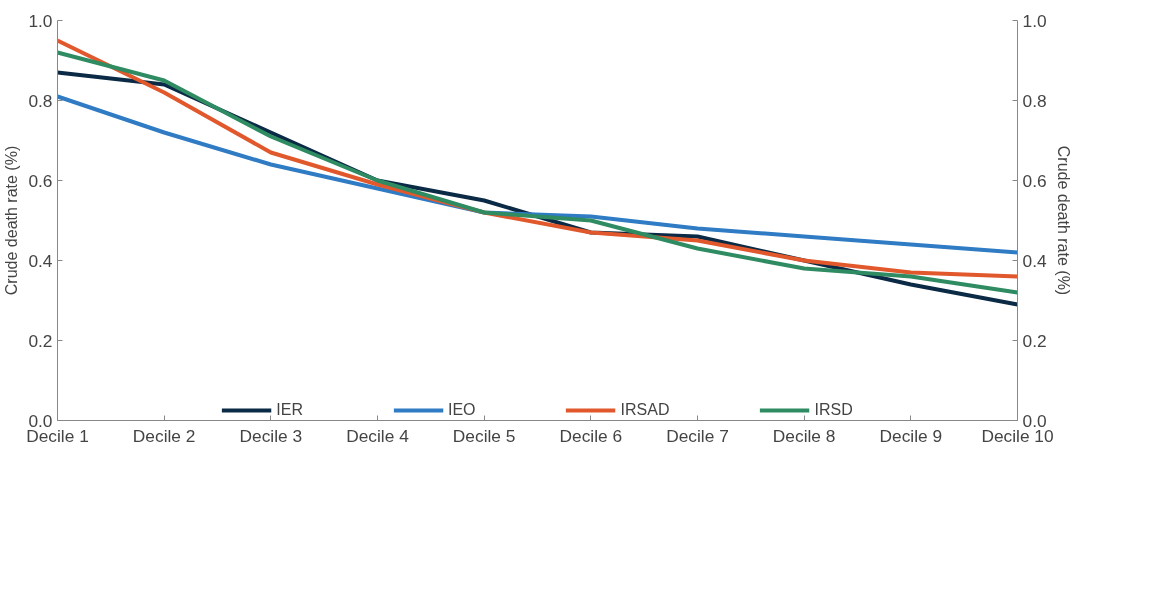 The height and width of the screenshot is (595, 1154). I want to click on x-tick-label: Decile 4, so click(378, 435).